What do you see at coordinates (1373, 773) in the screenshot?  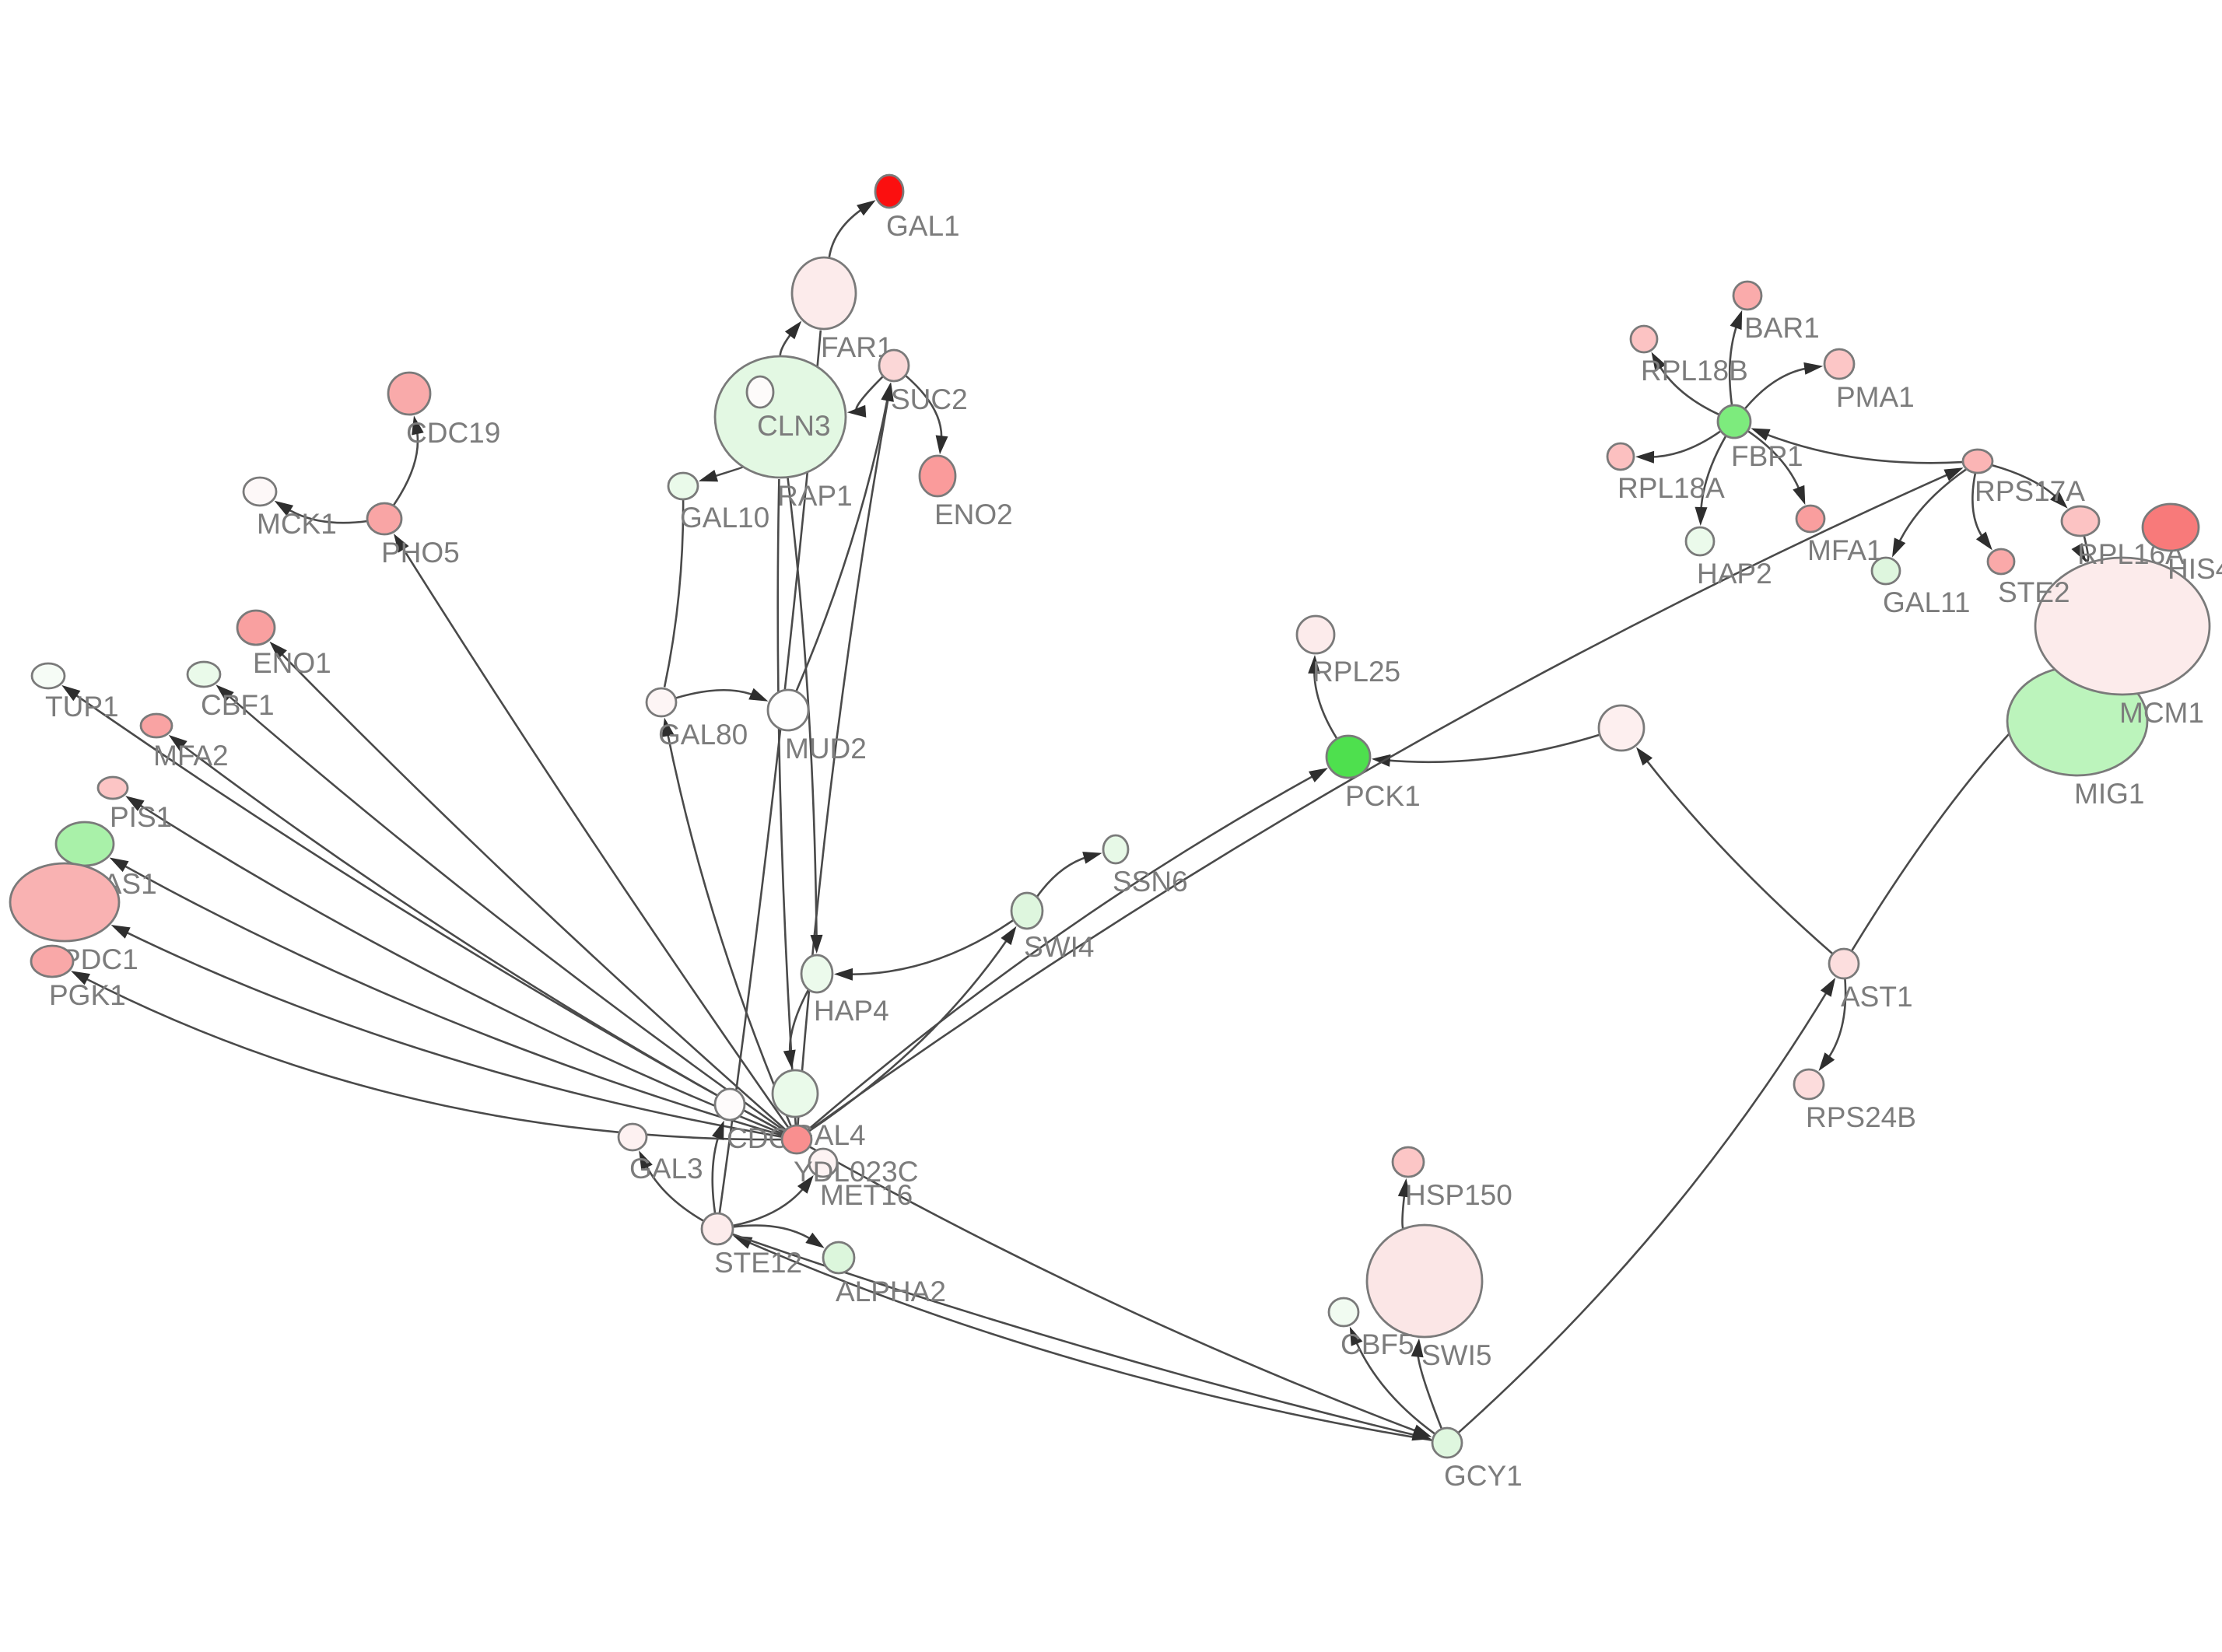 I see `node-pck1: PCK1` at bounding box center [1373, 773].